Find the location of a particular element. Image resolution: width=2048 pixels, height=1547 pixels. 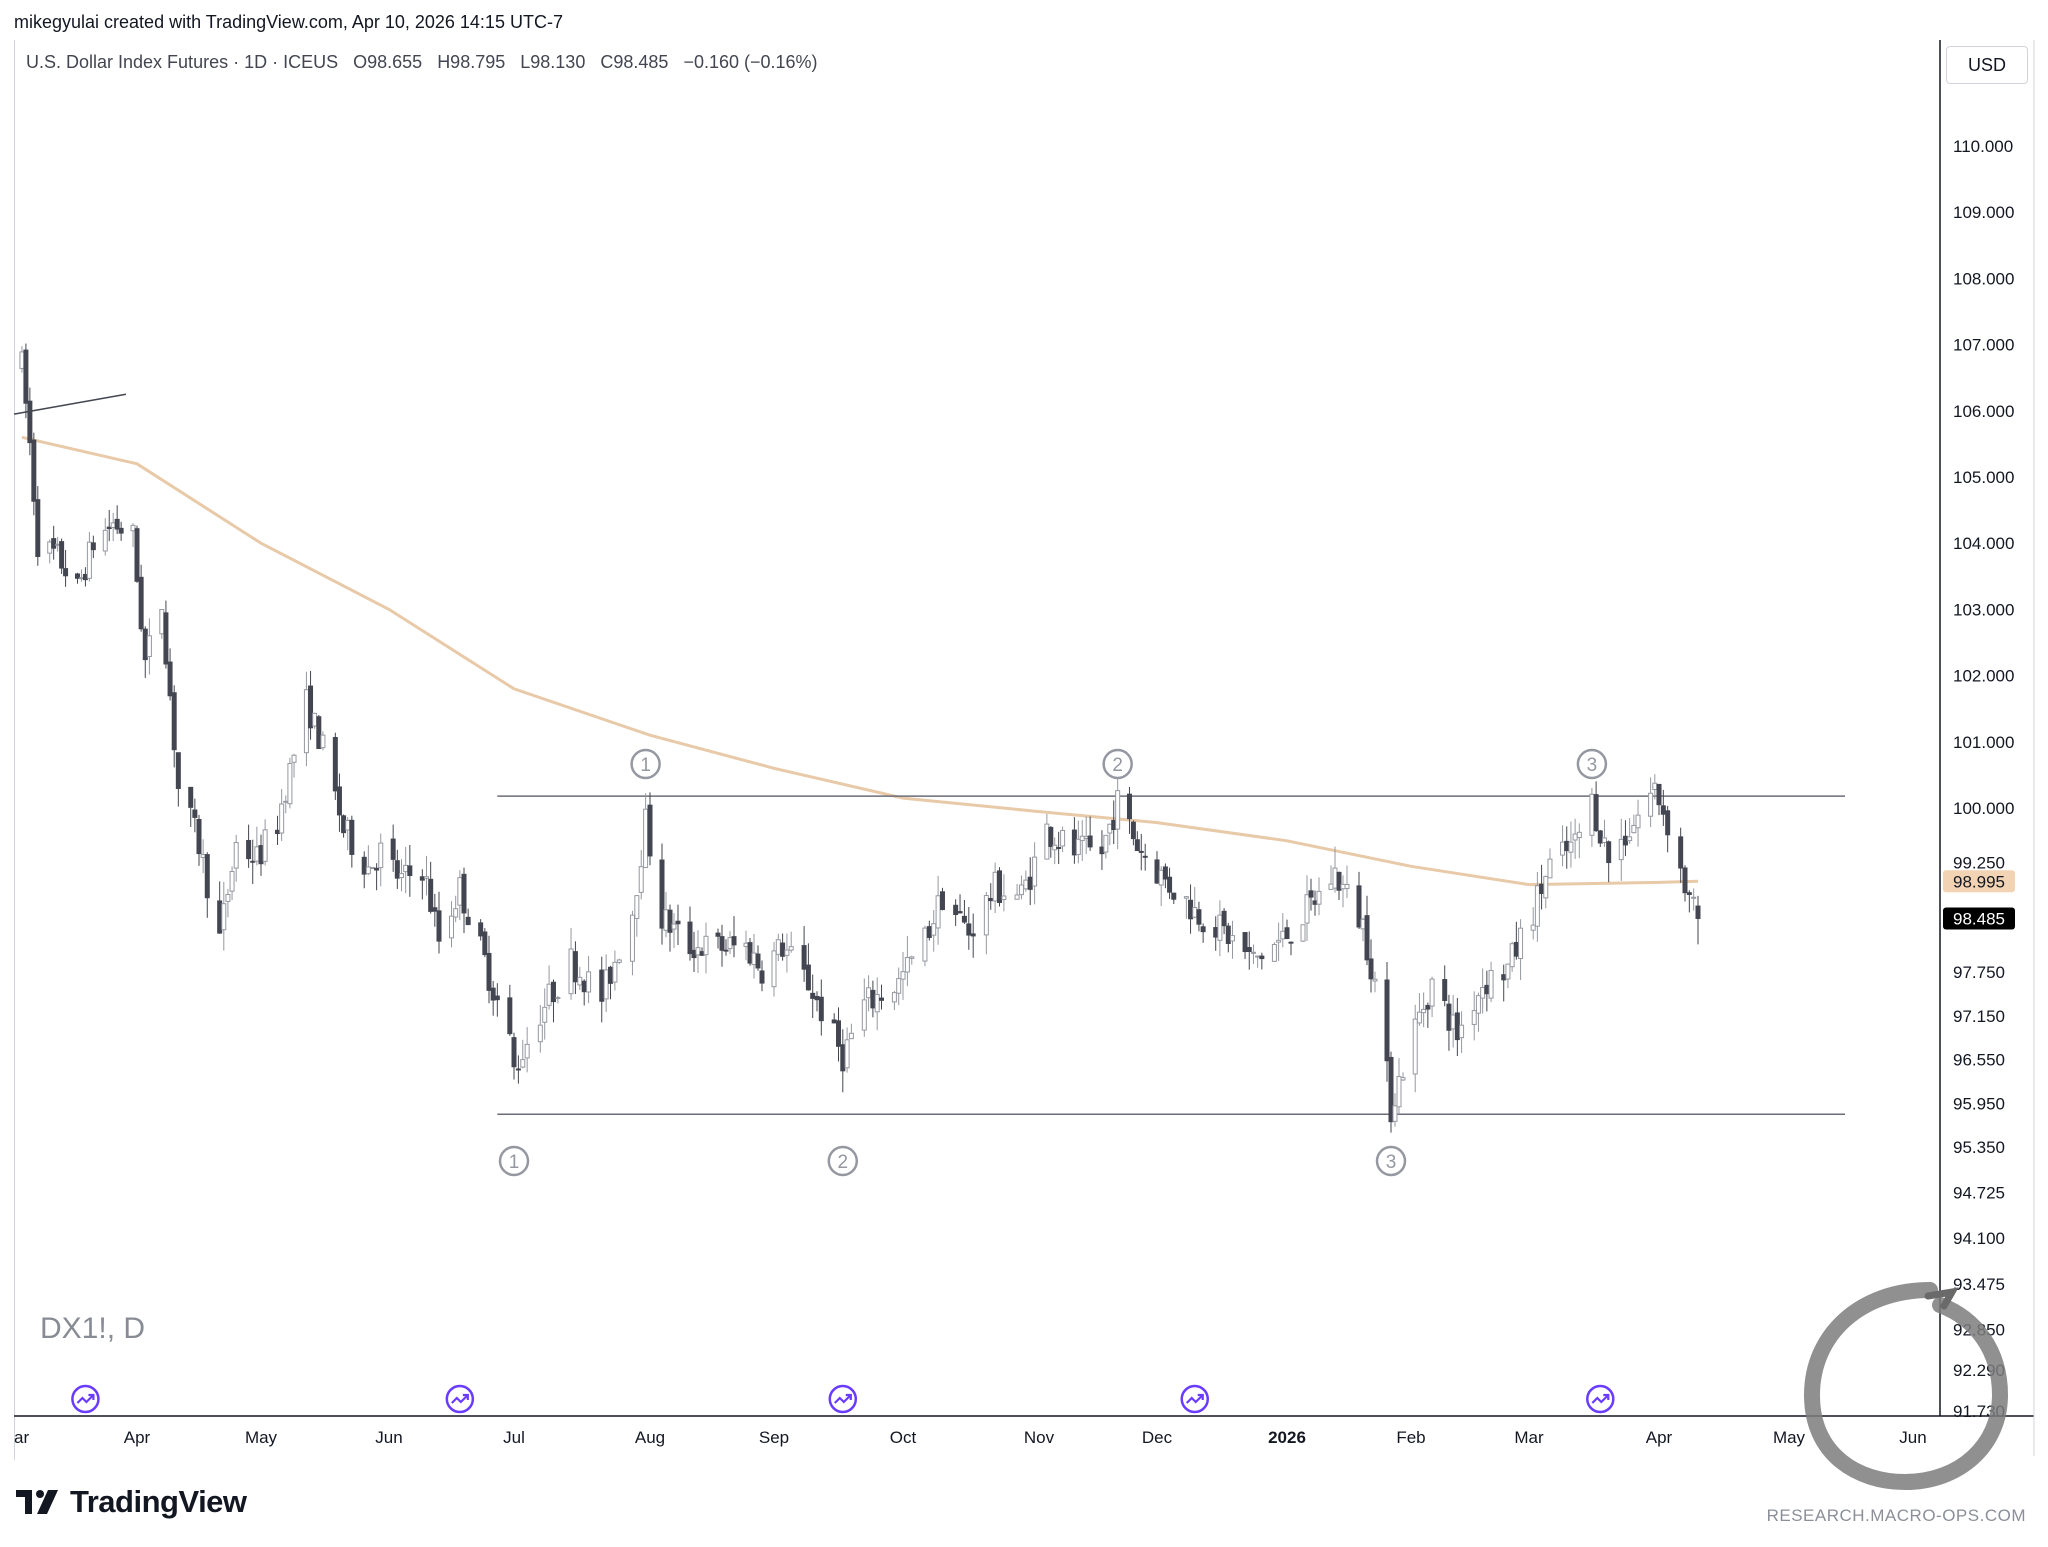

wave-pivot-marker: 1 is located at coordinates (645, 764).